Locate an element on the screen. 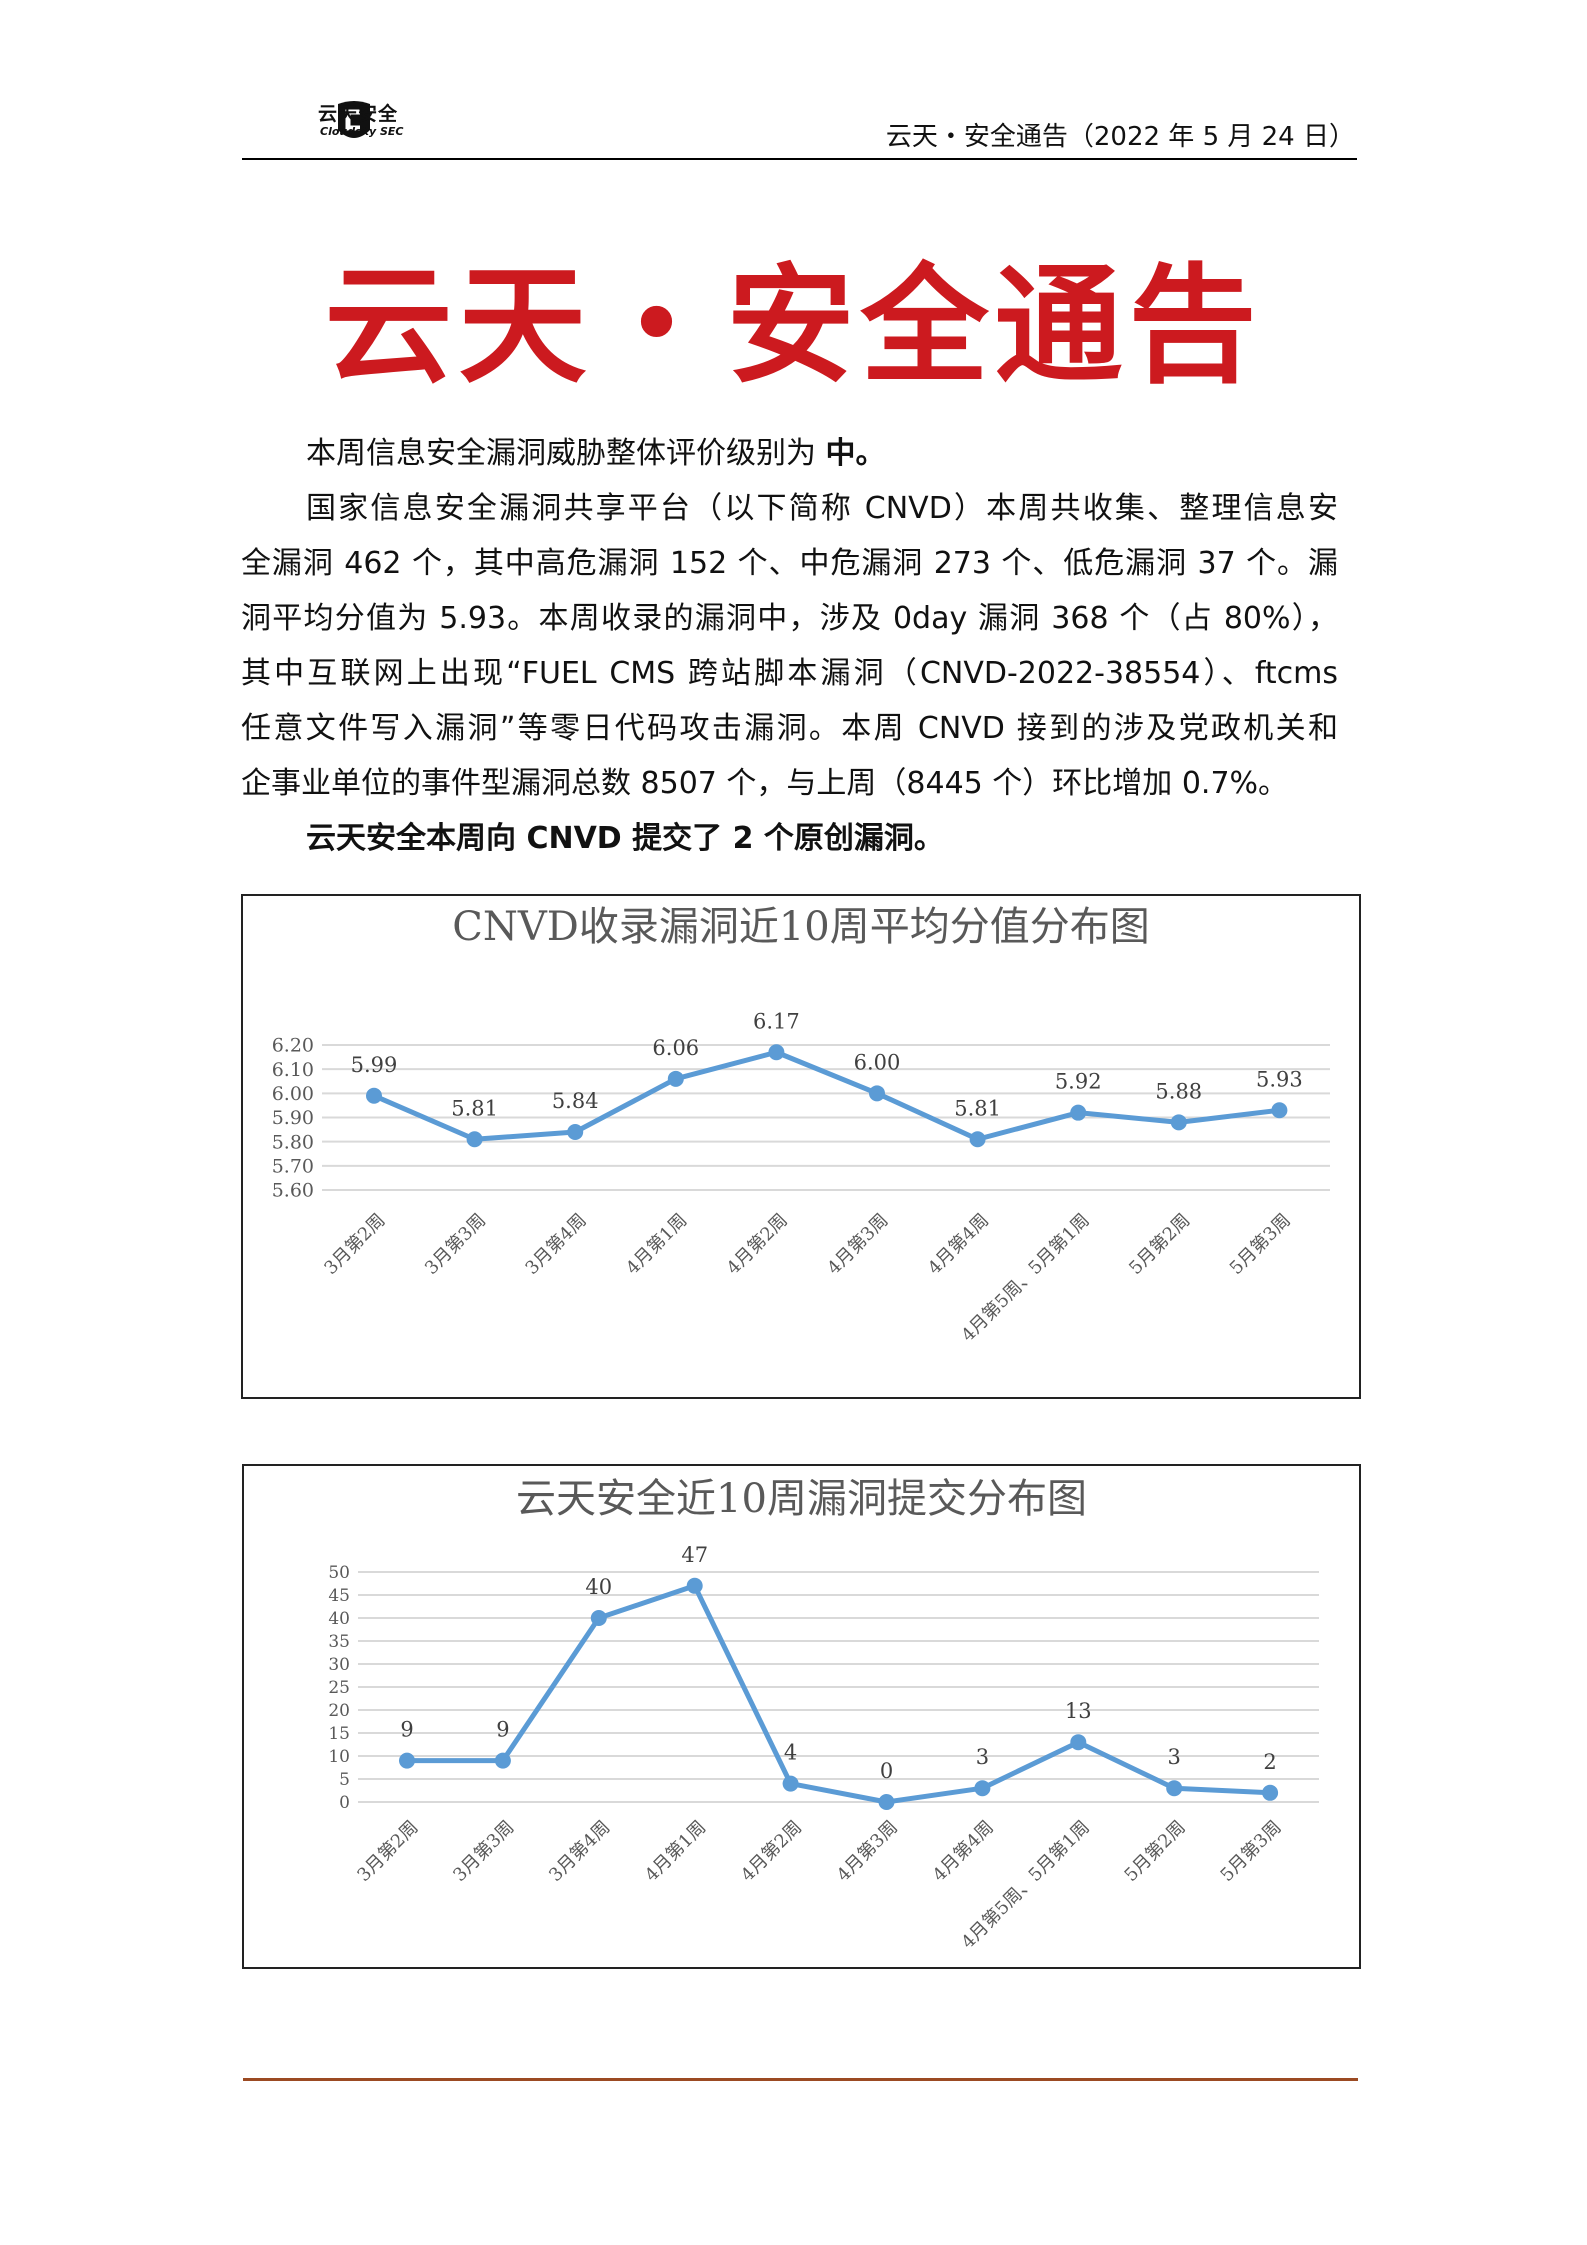  y-tick-label: 0 is located at coordinates (344, 1803).